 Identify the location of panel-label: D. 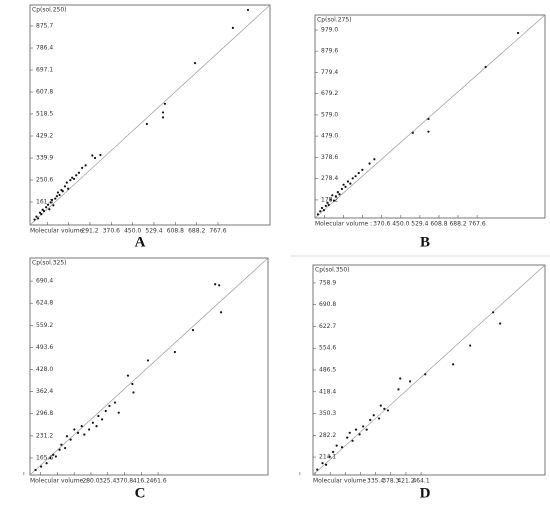
(425, 493).